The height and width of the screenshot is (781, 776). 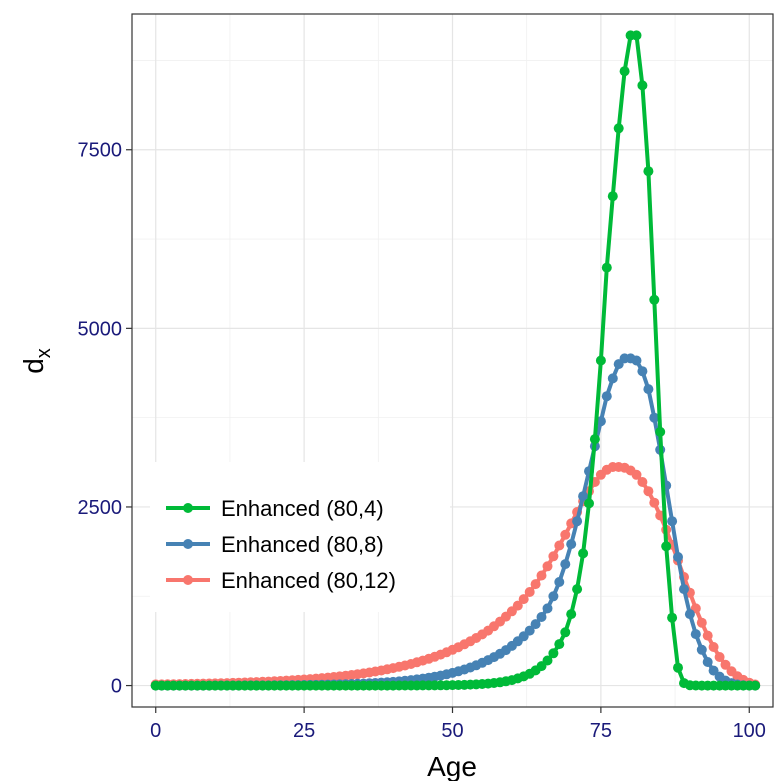 I want to click on x-axis-title: Age, so click(x=452, y=766).